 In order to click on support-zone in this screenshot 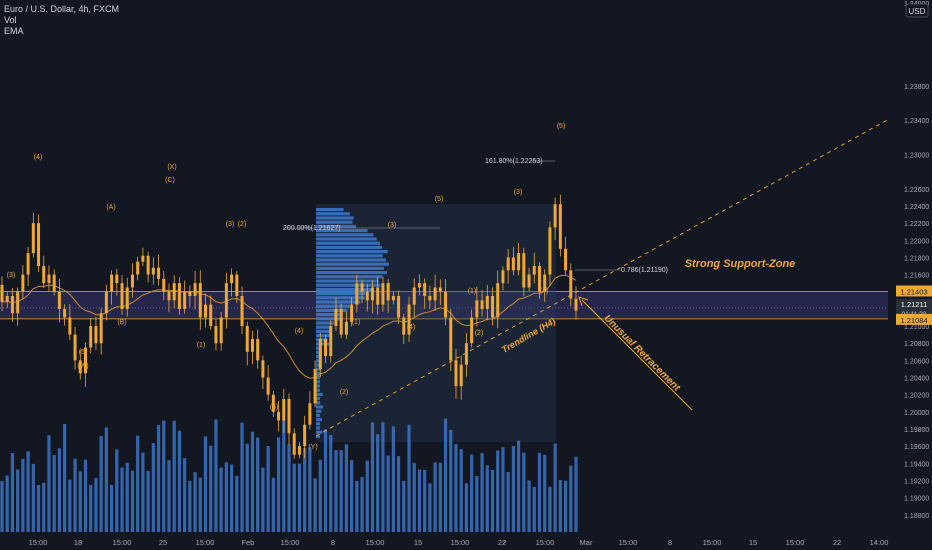, I will do `click(444, 305)`.